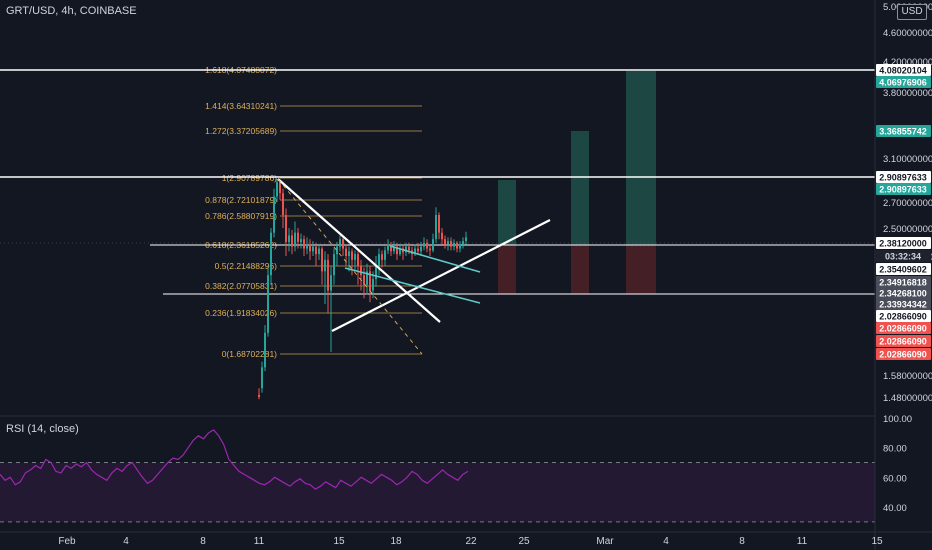 This screenshot has height=550, width=932. Describe the element at coordinates (895, 449) in the screenshot. I see `rsi-tick-label: 80.00` at that location.